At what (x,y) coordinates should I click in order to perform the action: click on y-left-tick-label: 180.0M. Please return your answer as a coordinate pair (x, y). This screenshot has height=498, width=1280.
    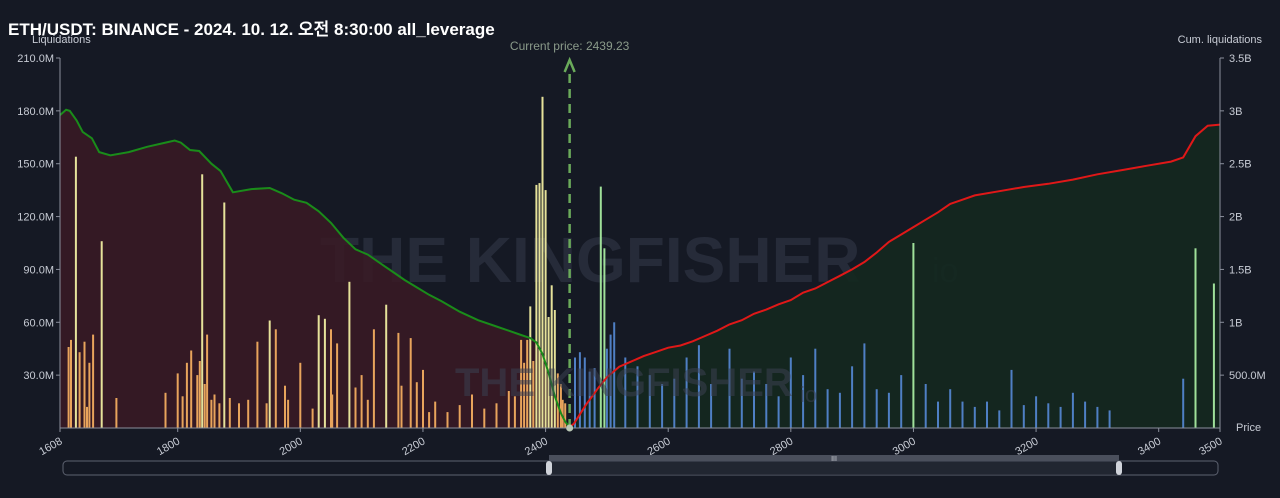
    Looking at the image, I should click on (35, 112).